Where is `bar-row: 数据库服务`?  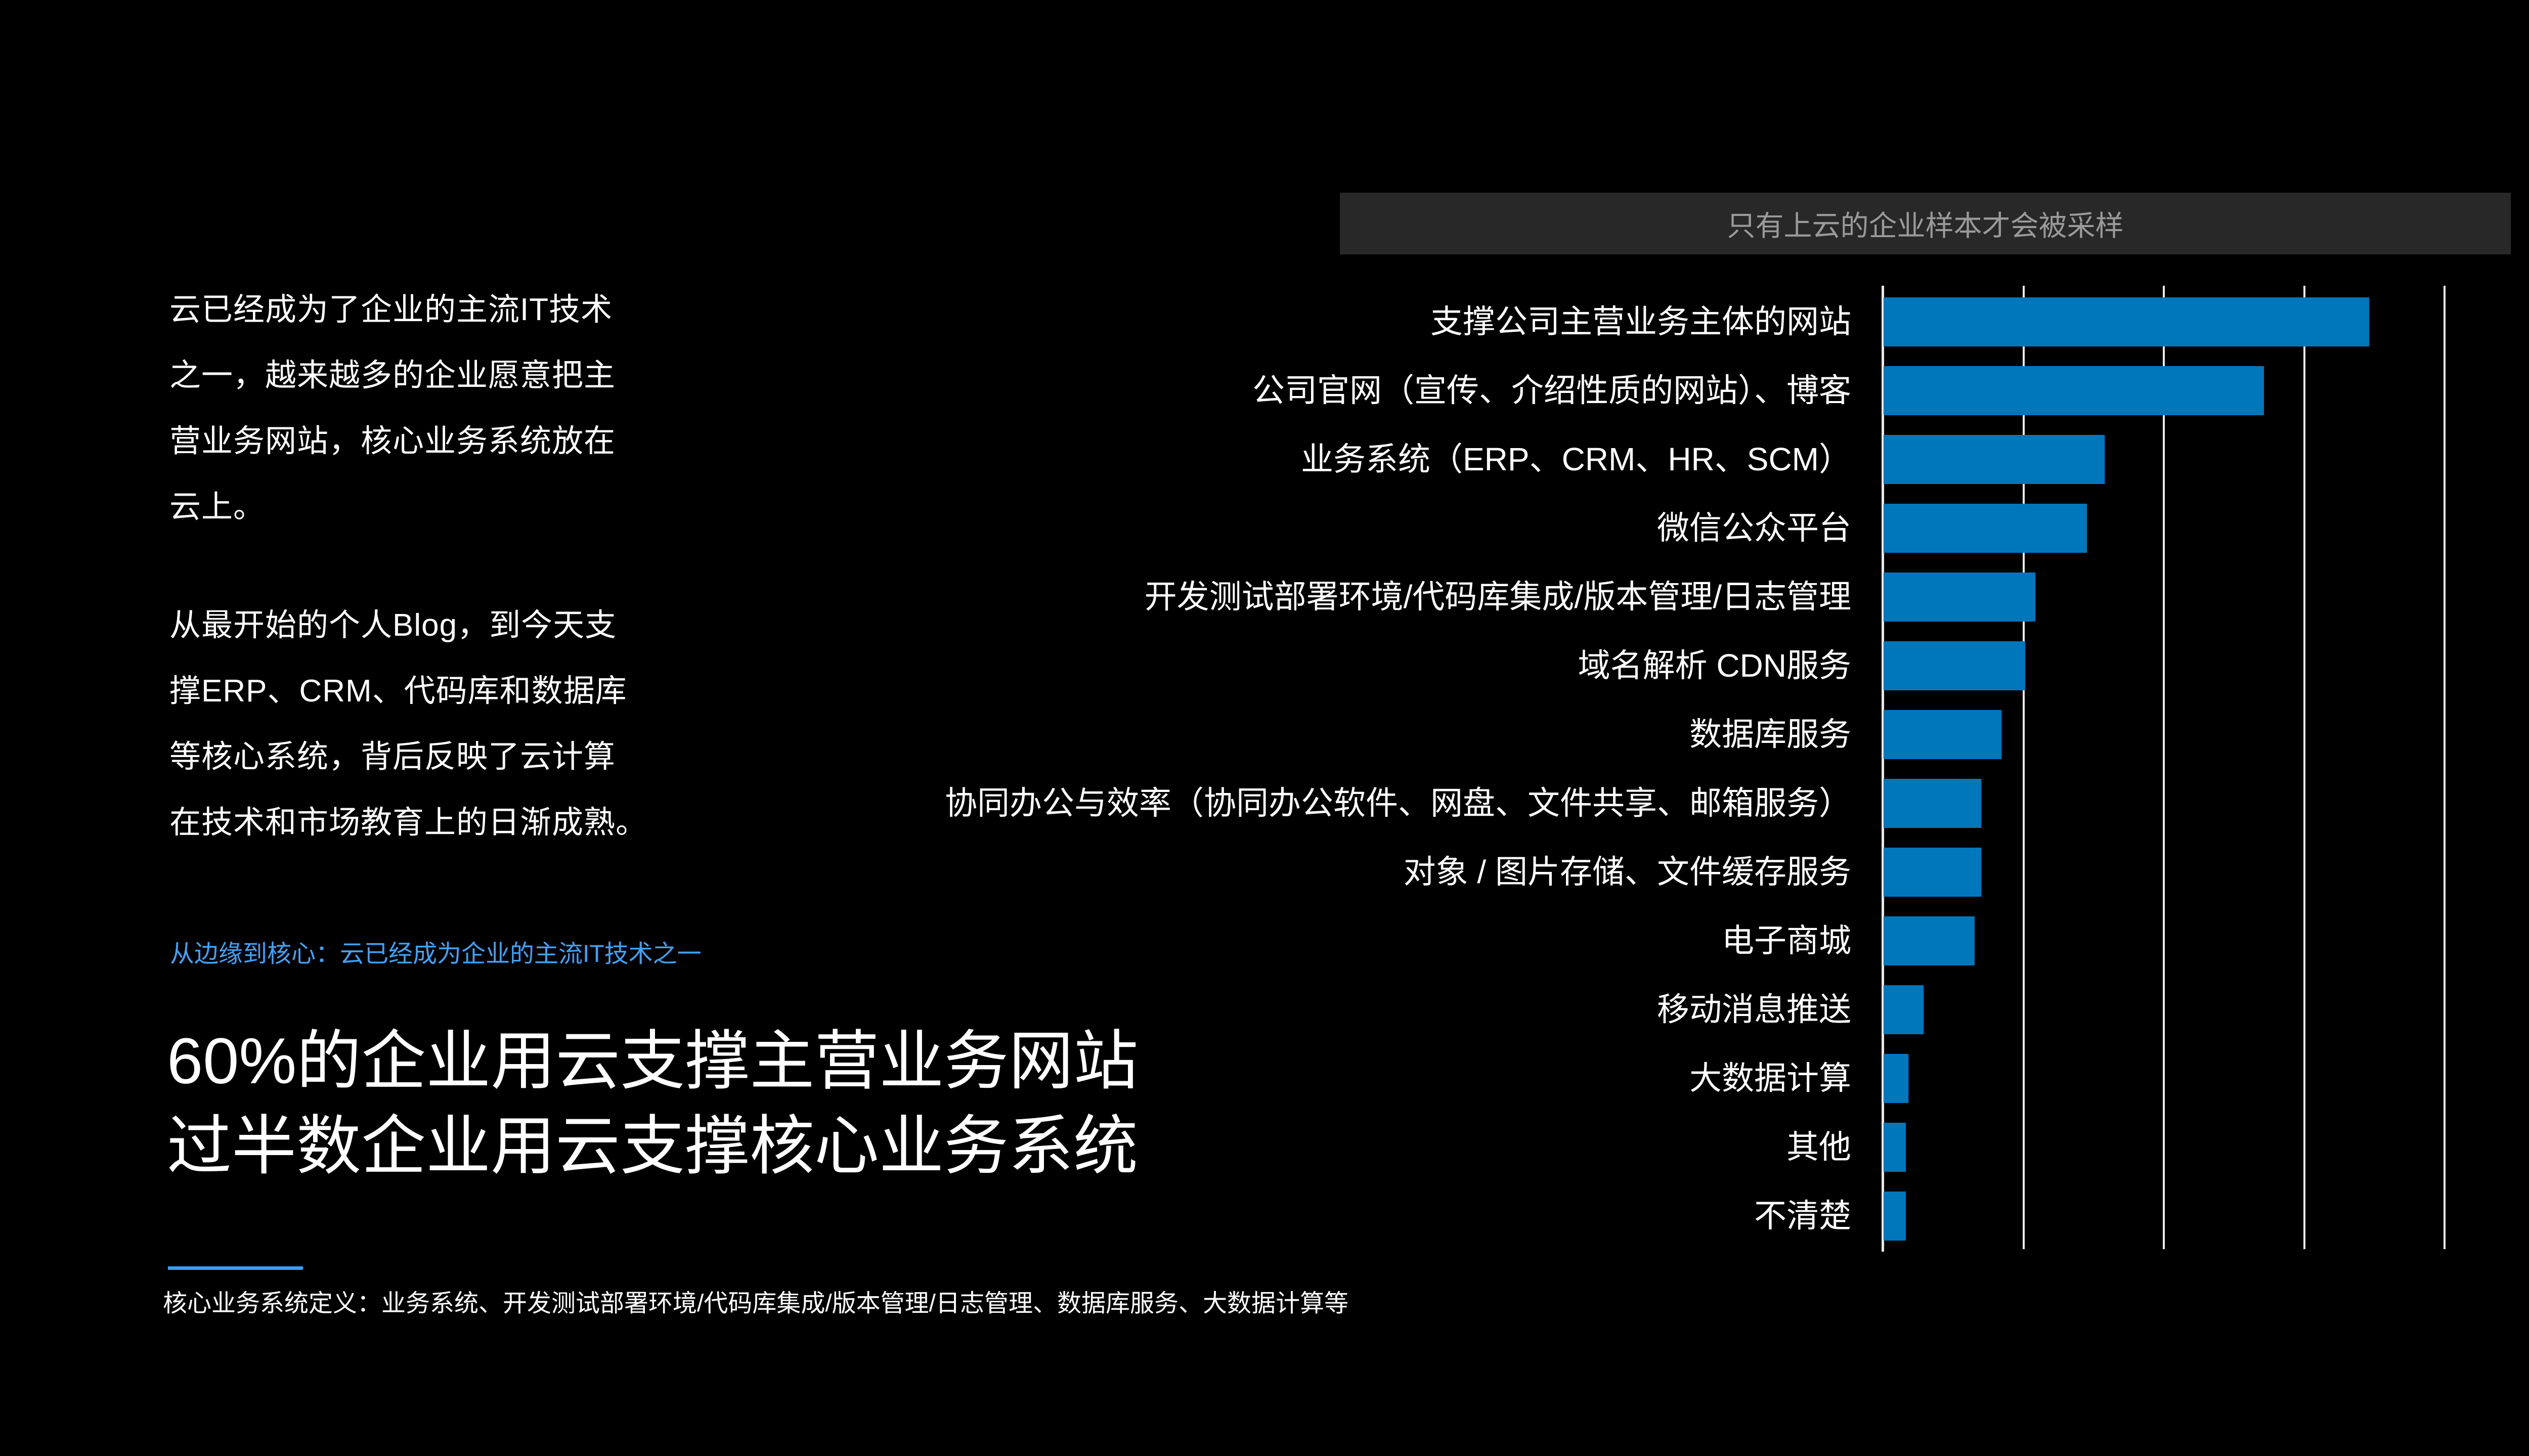 bar-row: 数据库服务 is located at coordinates (1618, 735).